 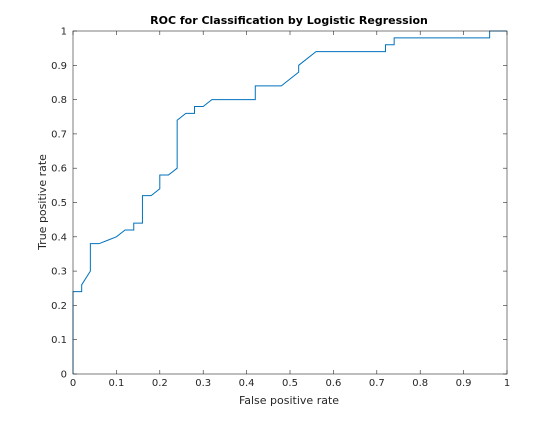 I want to click on x-tick-label: 0.7, so click(x=377, y=383).